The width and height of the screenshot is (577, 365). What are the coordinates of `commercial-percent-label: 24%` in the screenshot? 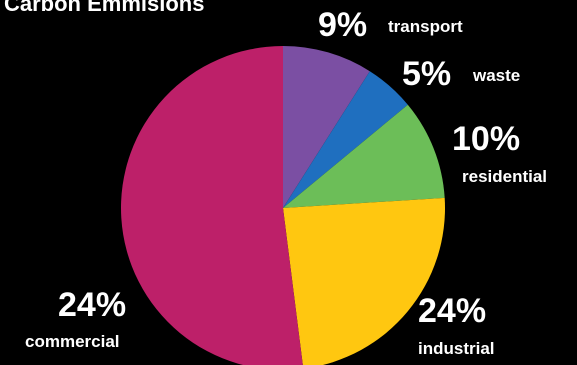 It's located at (92, 305).